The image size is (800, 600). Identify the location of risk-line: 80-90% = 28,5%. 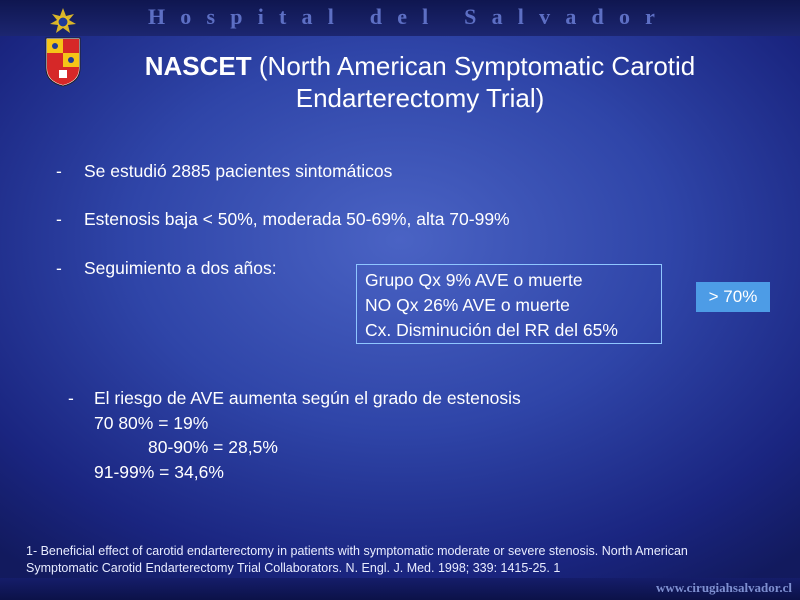
(213, 447).